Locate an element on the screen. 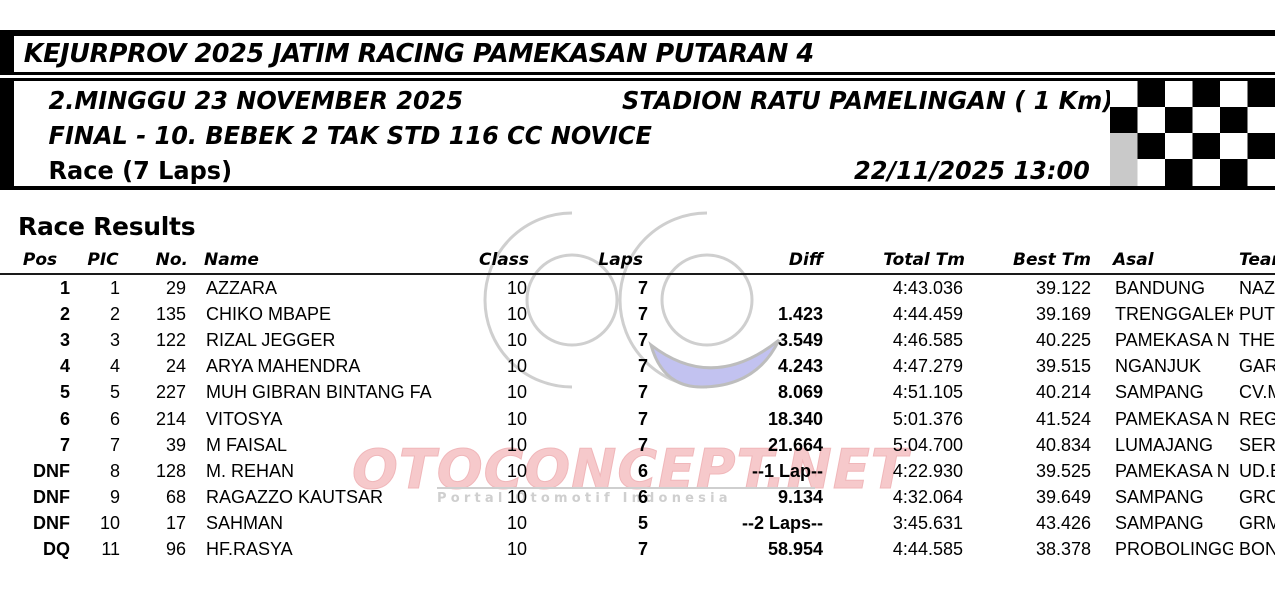 This screenshot has width=1275, height=602. cell-team: PUTRA MALAYA 049 is located at coordinates (1257, 313).